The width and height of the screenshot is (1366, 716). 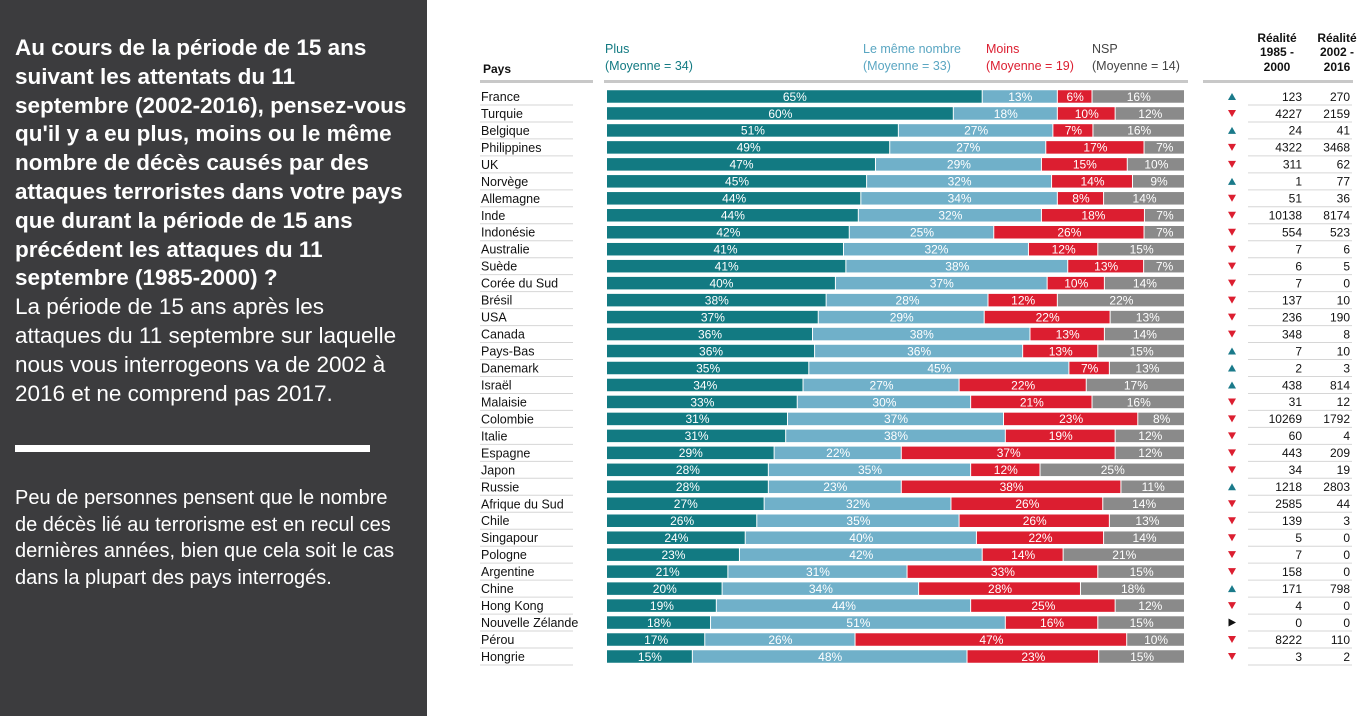 What do you see at coordinates (1147, 368) in the screenshot?
I see `bar-label-nsp: 13%` at bounding box center [1147, 368].